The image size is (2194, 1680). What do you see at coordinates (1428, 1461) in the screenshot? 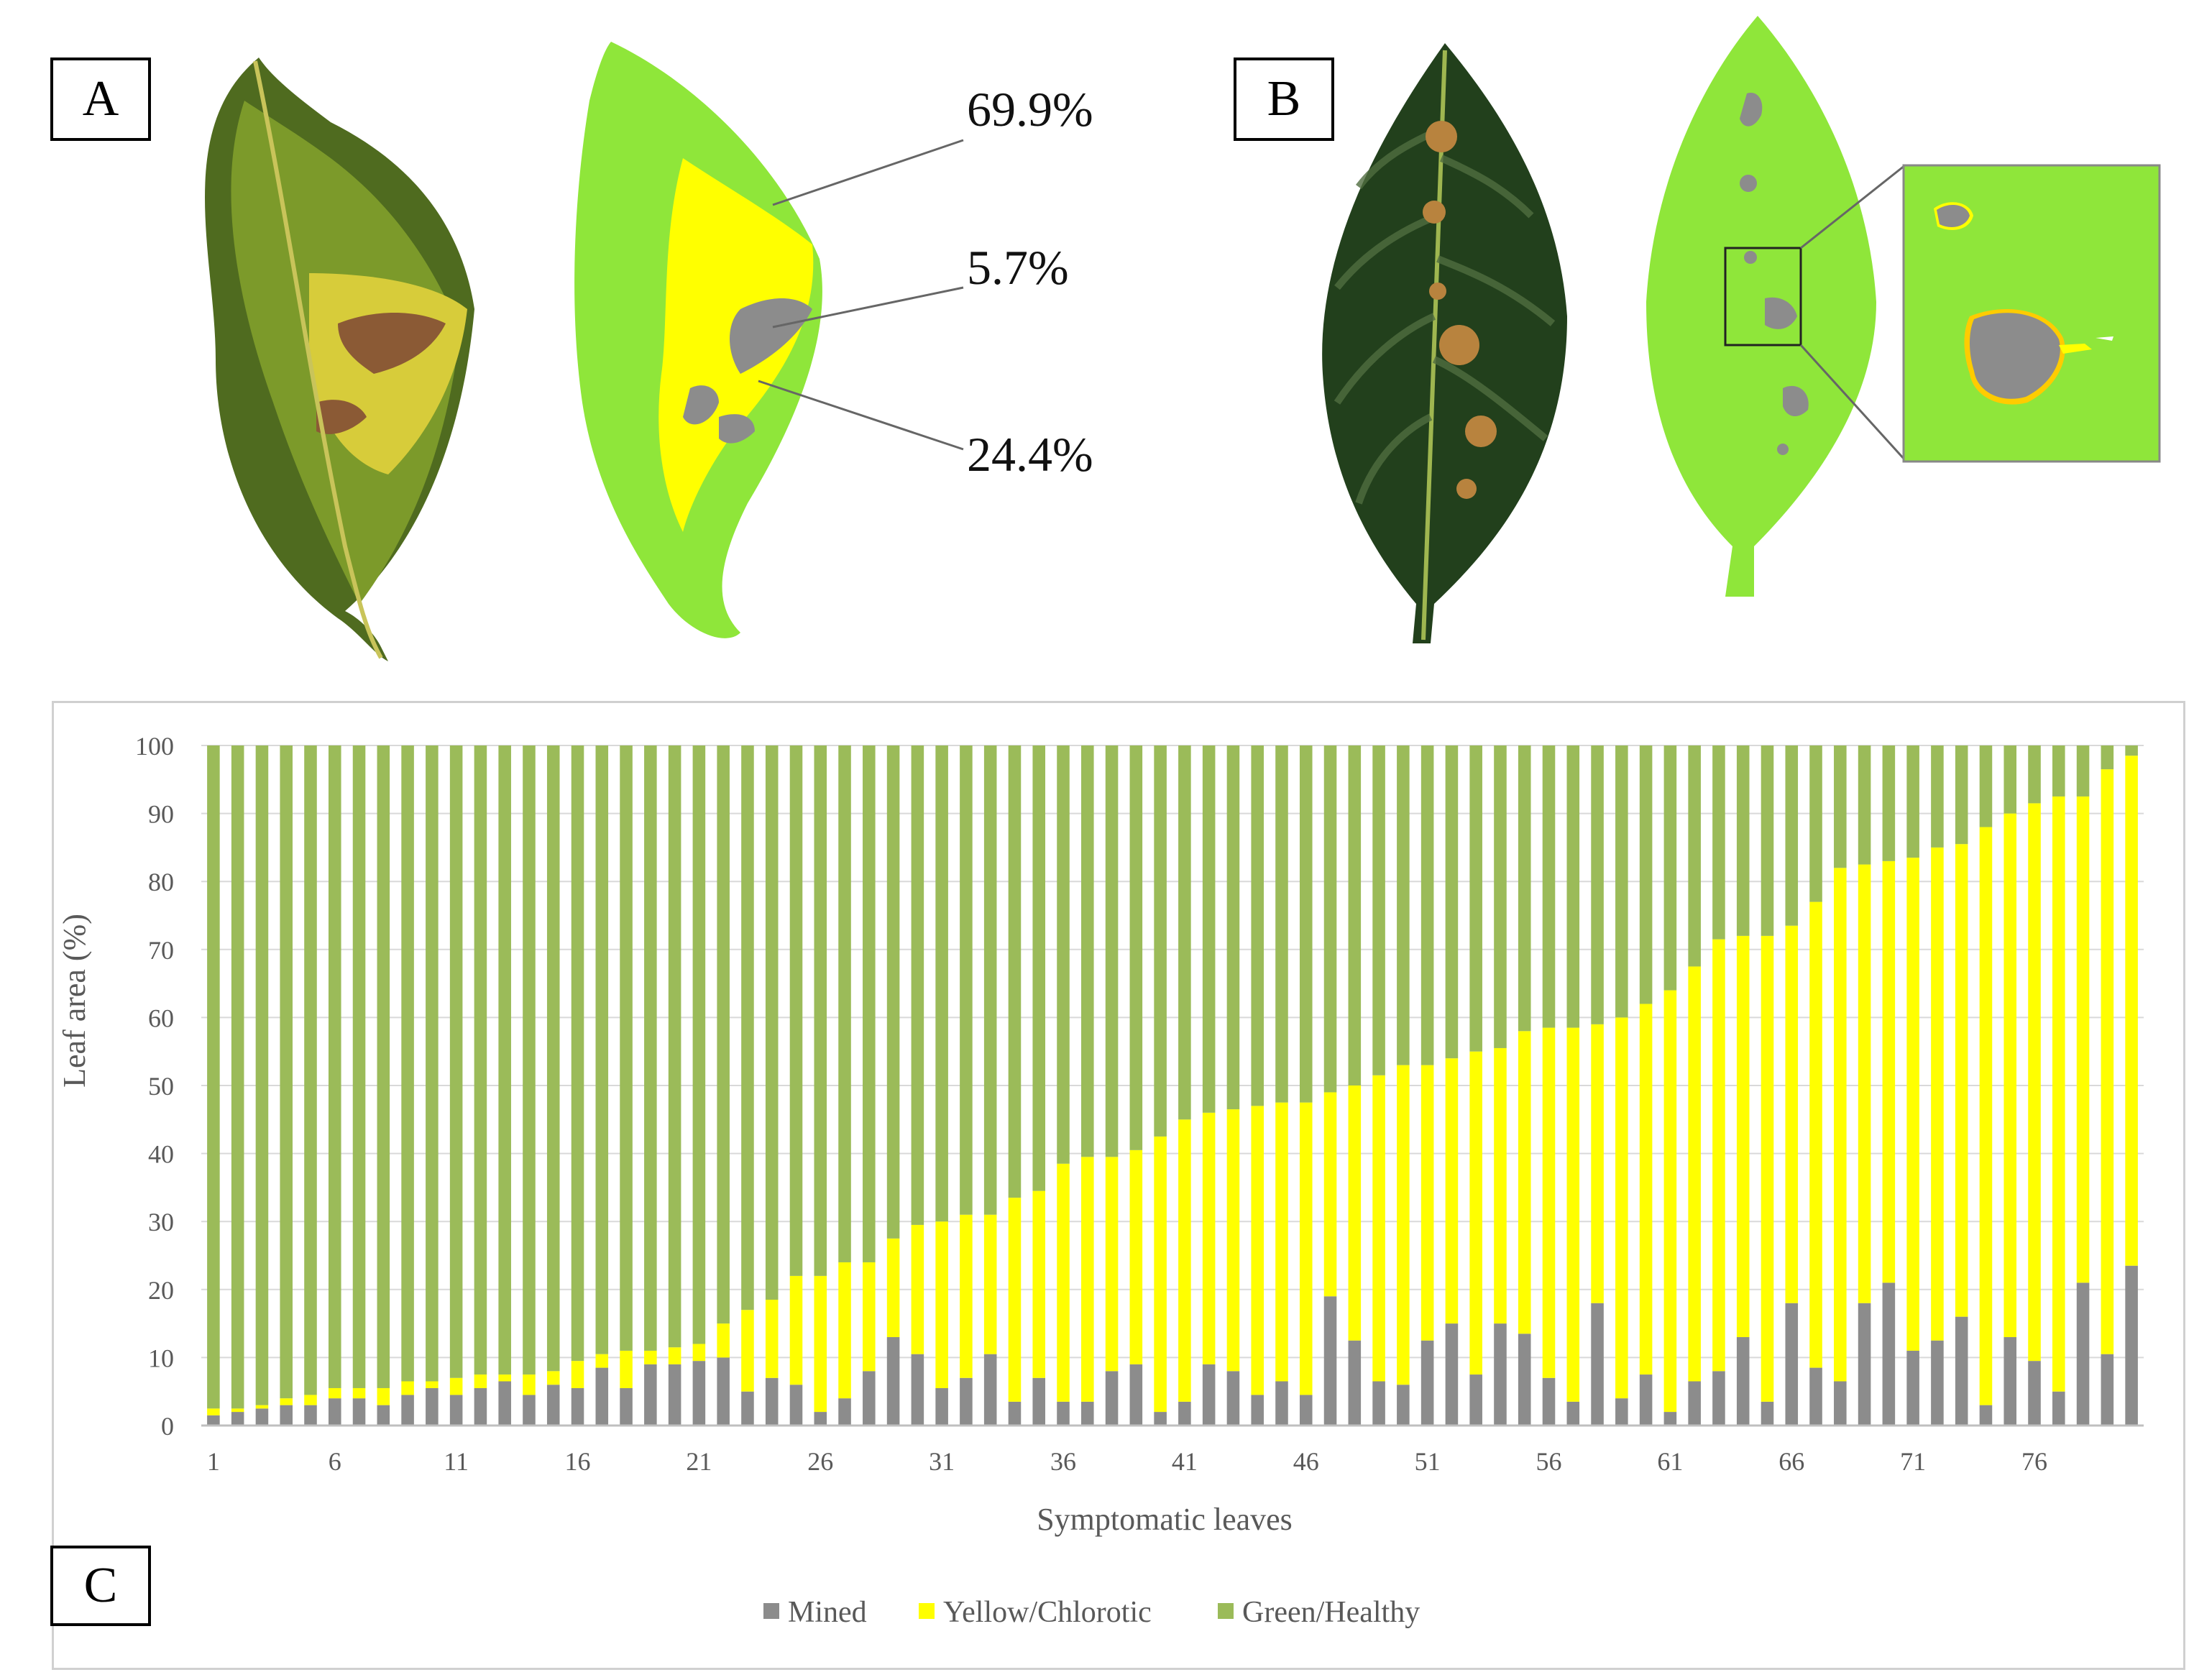
I see `x-tick-label: 51` at bounding box center [1428, 1461].